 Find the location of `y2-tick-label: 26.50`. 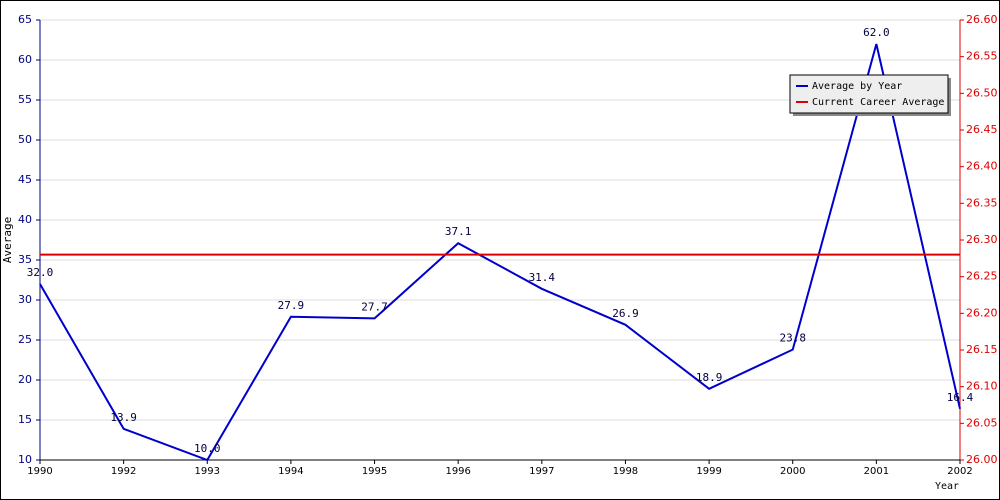

y2-tick-label: 26.50 is located at coordinates (982, 92).